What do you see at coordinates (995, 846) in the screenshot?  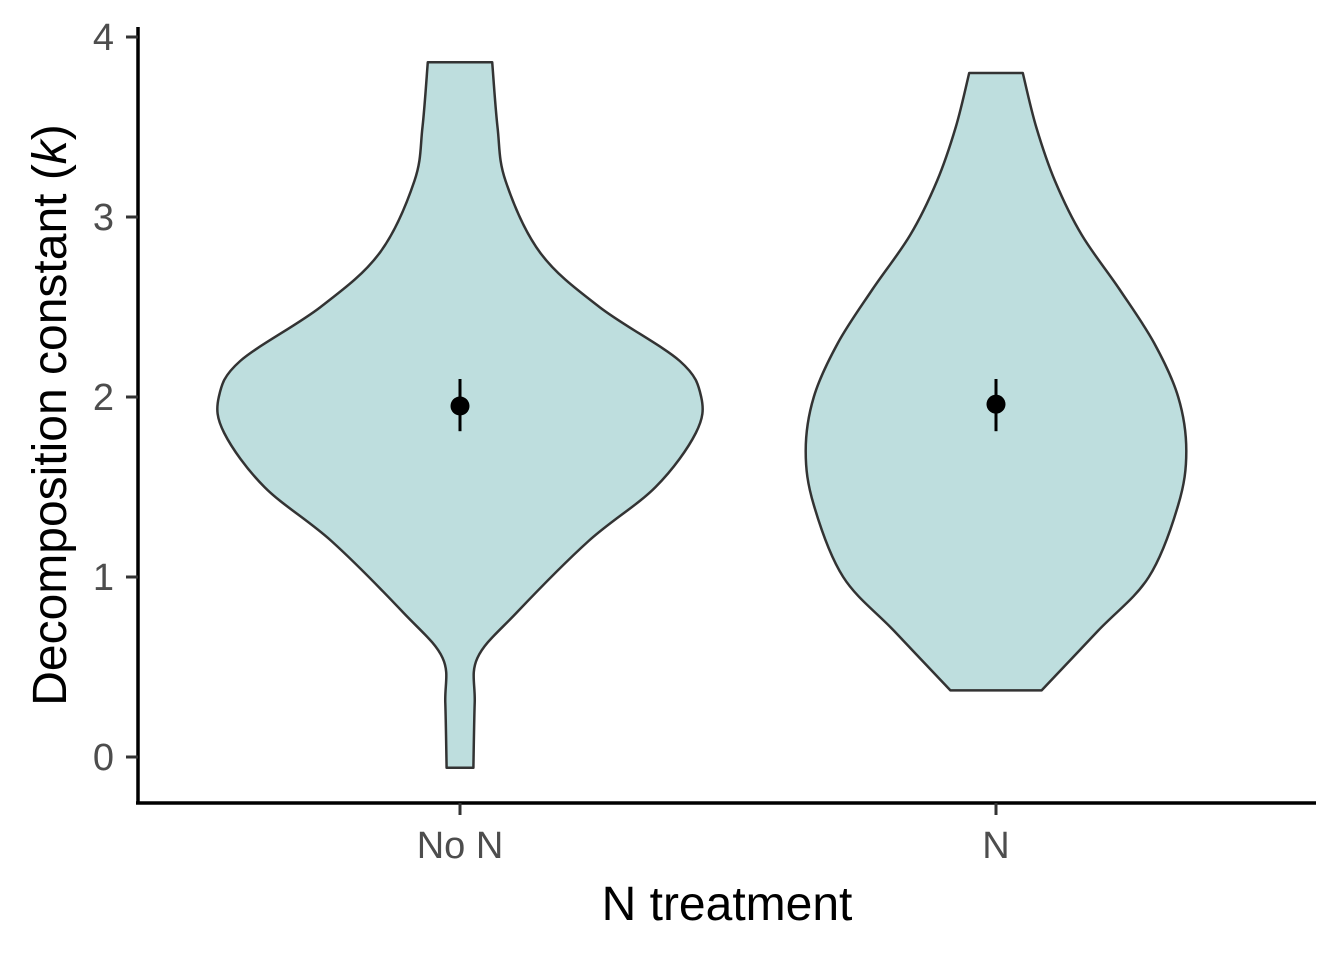 I see `x-tick-label: N` at bounding box center [995, 846].